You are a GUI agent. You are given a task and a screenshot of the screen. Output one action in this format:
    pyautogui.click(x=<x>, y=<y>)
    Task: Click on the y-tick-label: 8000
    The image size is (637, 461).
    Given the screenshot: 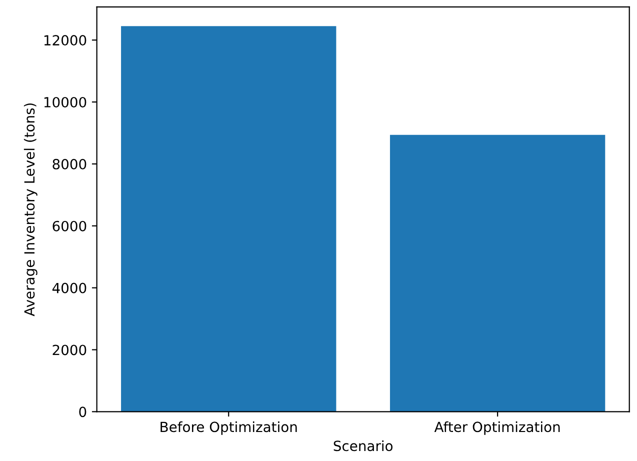 What is the action you would take?
    pyautogui.click(x=69, y=164)
    